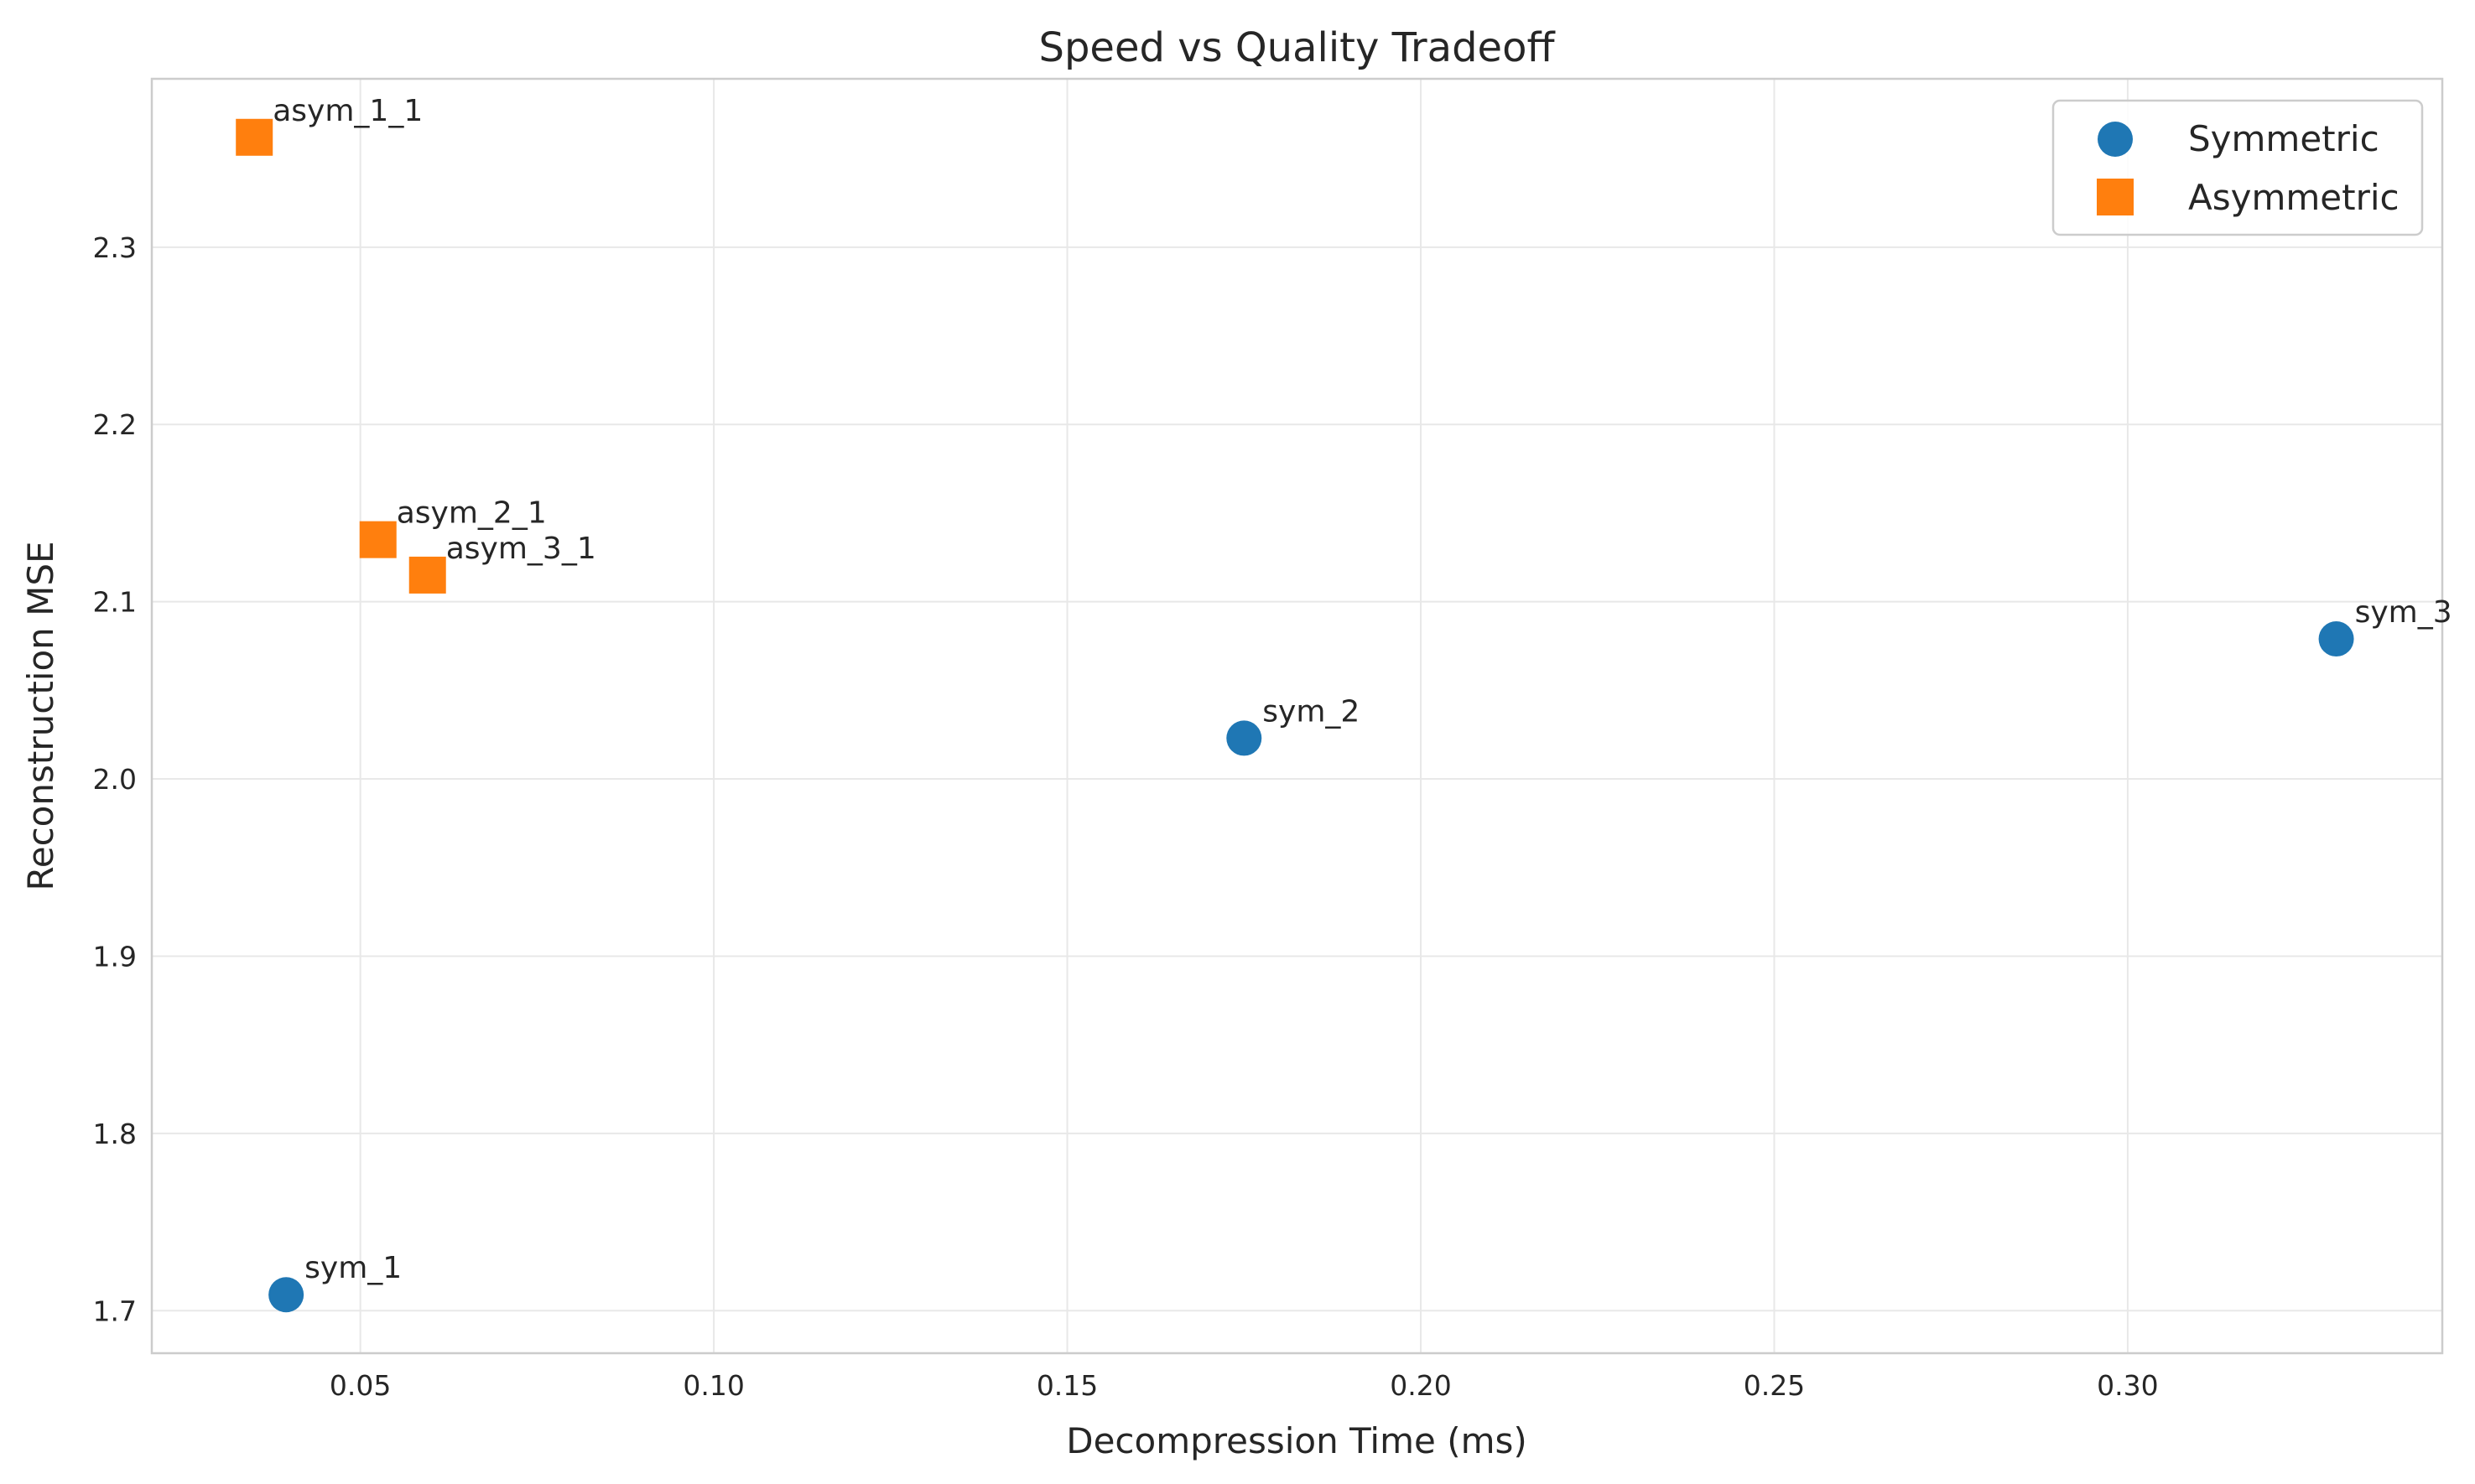  I want to click on y-tick-label: 1.9, so click(115, 956).